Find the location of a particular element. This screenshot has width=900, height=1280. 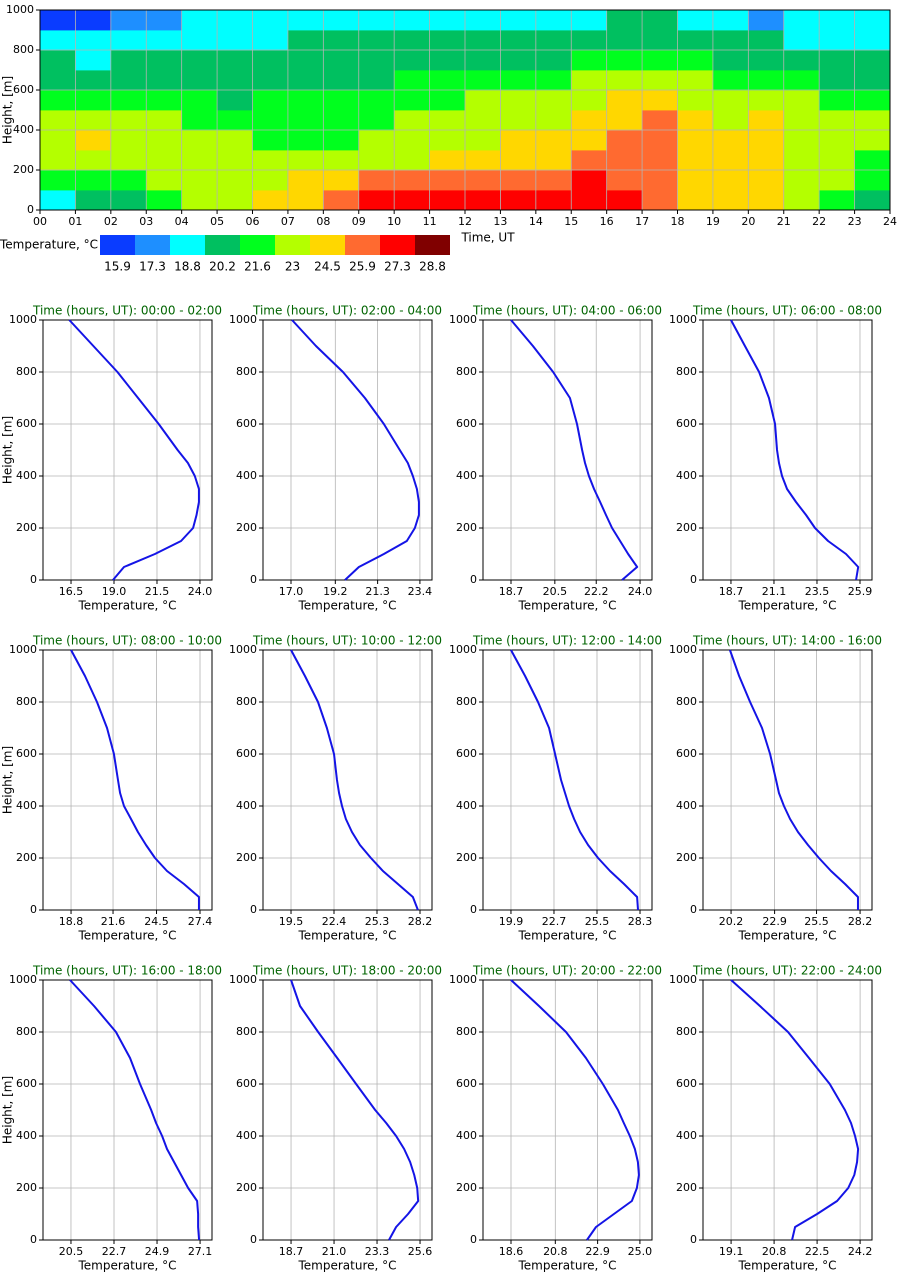

x-tick-label: 22.5 is located at coordinates (817, 1251).